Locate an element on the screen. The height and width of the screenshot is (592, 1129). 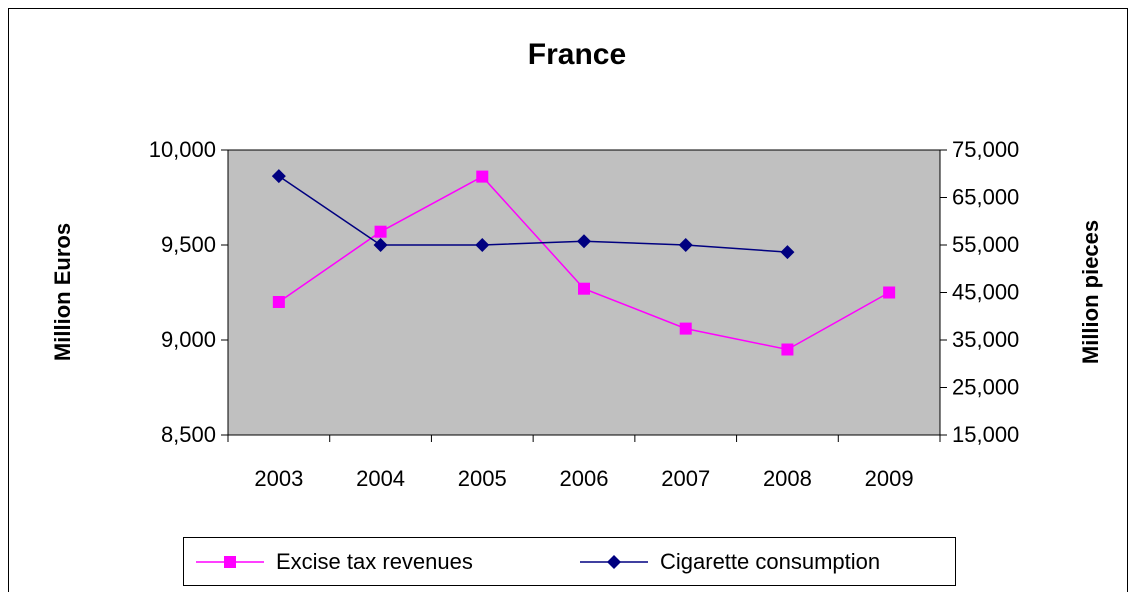
x-tick-label: 2003 is located at coordinates (278, 478).